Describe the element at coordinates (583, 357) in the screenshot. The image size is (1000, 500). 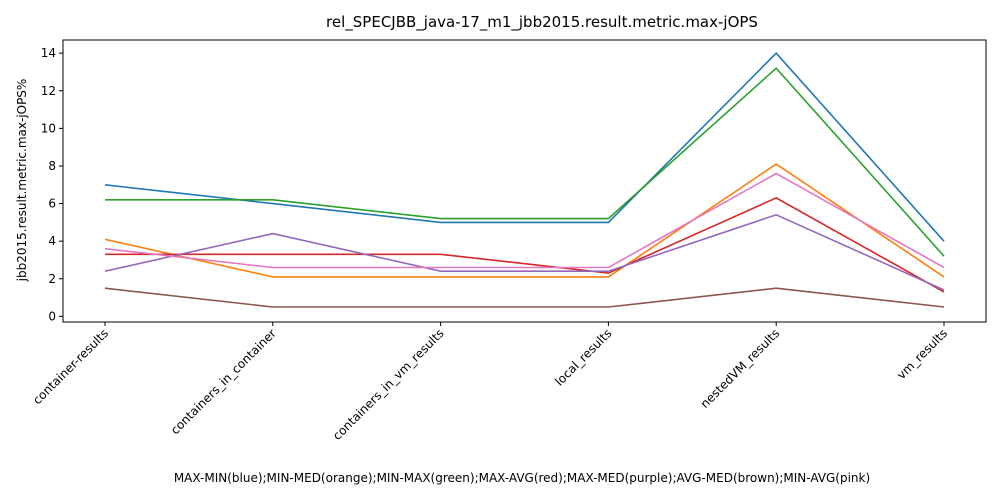
I see `x-tick-label: local_results` at that location.